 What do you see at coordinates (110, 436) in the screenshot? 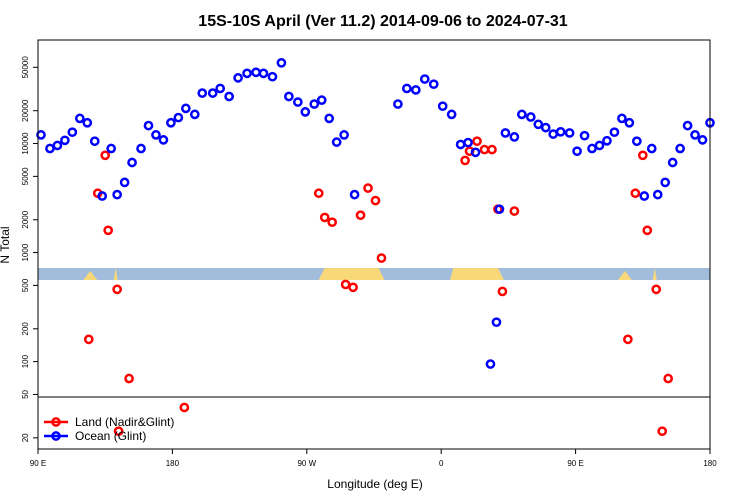
I see `legend-label: Ocean (Glint)` at bounding box center [110, 436].